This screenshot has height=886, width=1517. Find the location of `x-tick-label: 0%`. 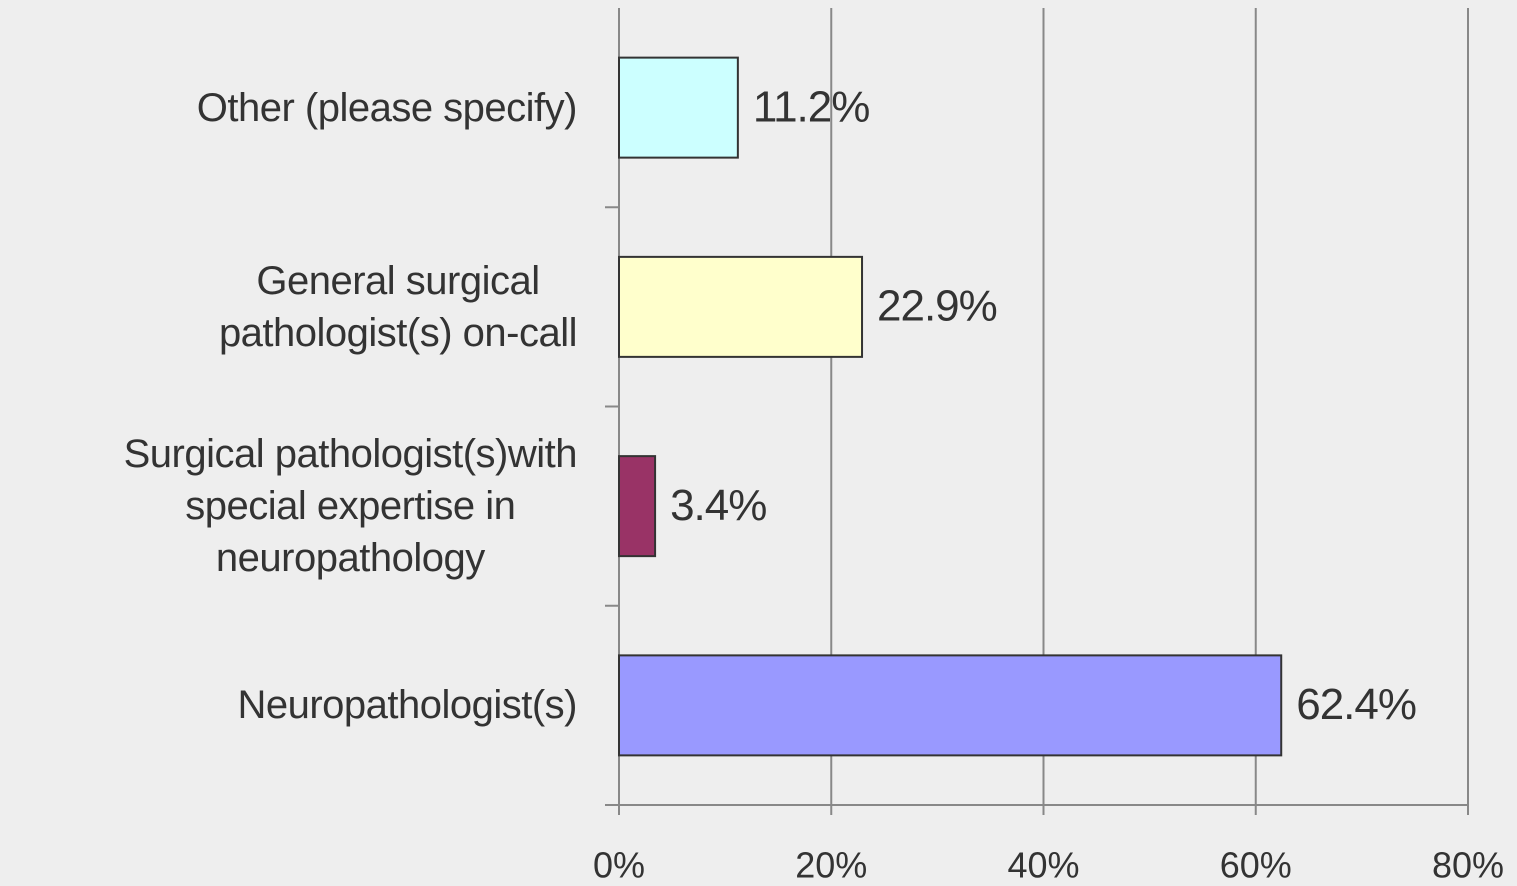

x-tick-label: 0% is located at coordinates (619, 865).